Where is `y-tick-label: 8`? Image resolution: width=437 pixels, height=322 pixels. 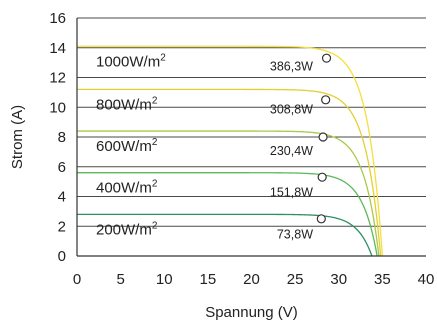
y-tick-label: 8 is located at coordinates (62, 137).